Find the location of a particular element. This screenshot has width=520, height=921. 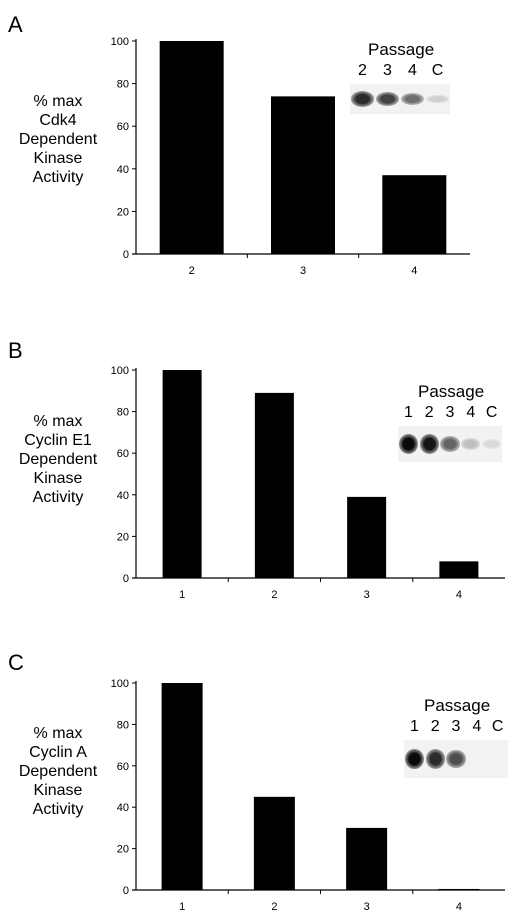

panel-letter: C is located at coordinates (16, 662).